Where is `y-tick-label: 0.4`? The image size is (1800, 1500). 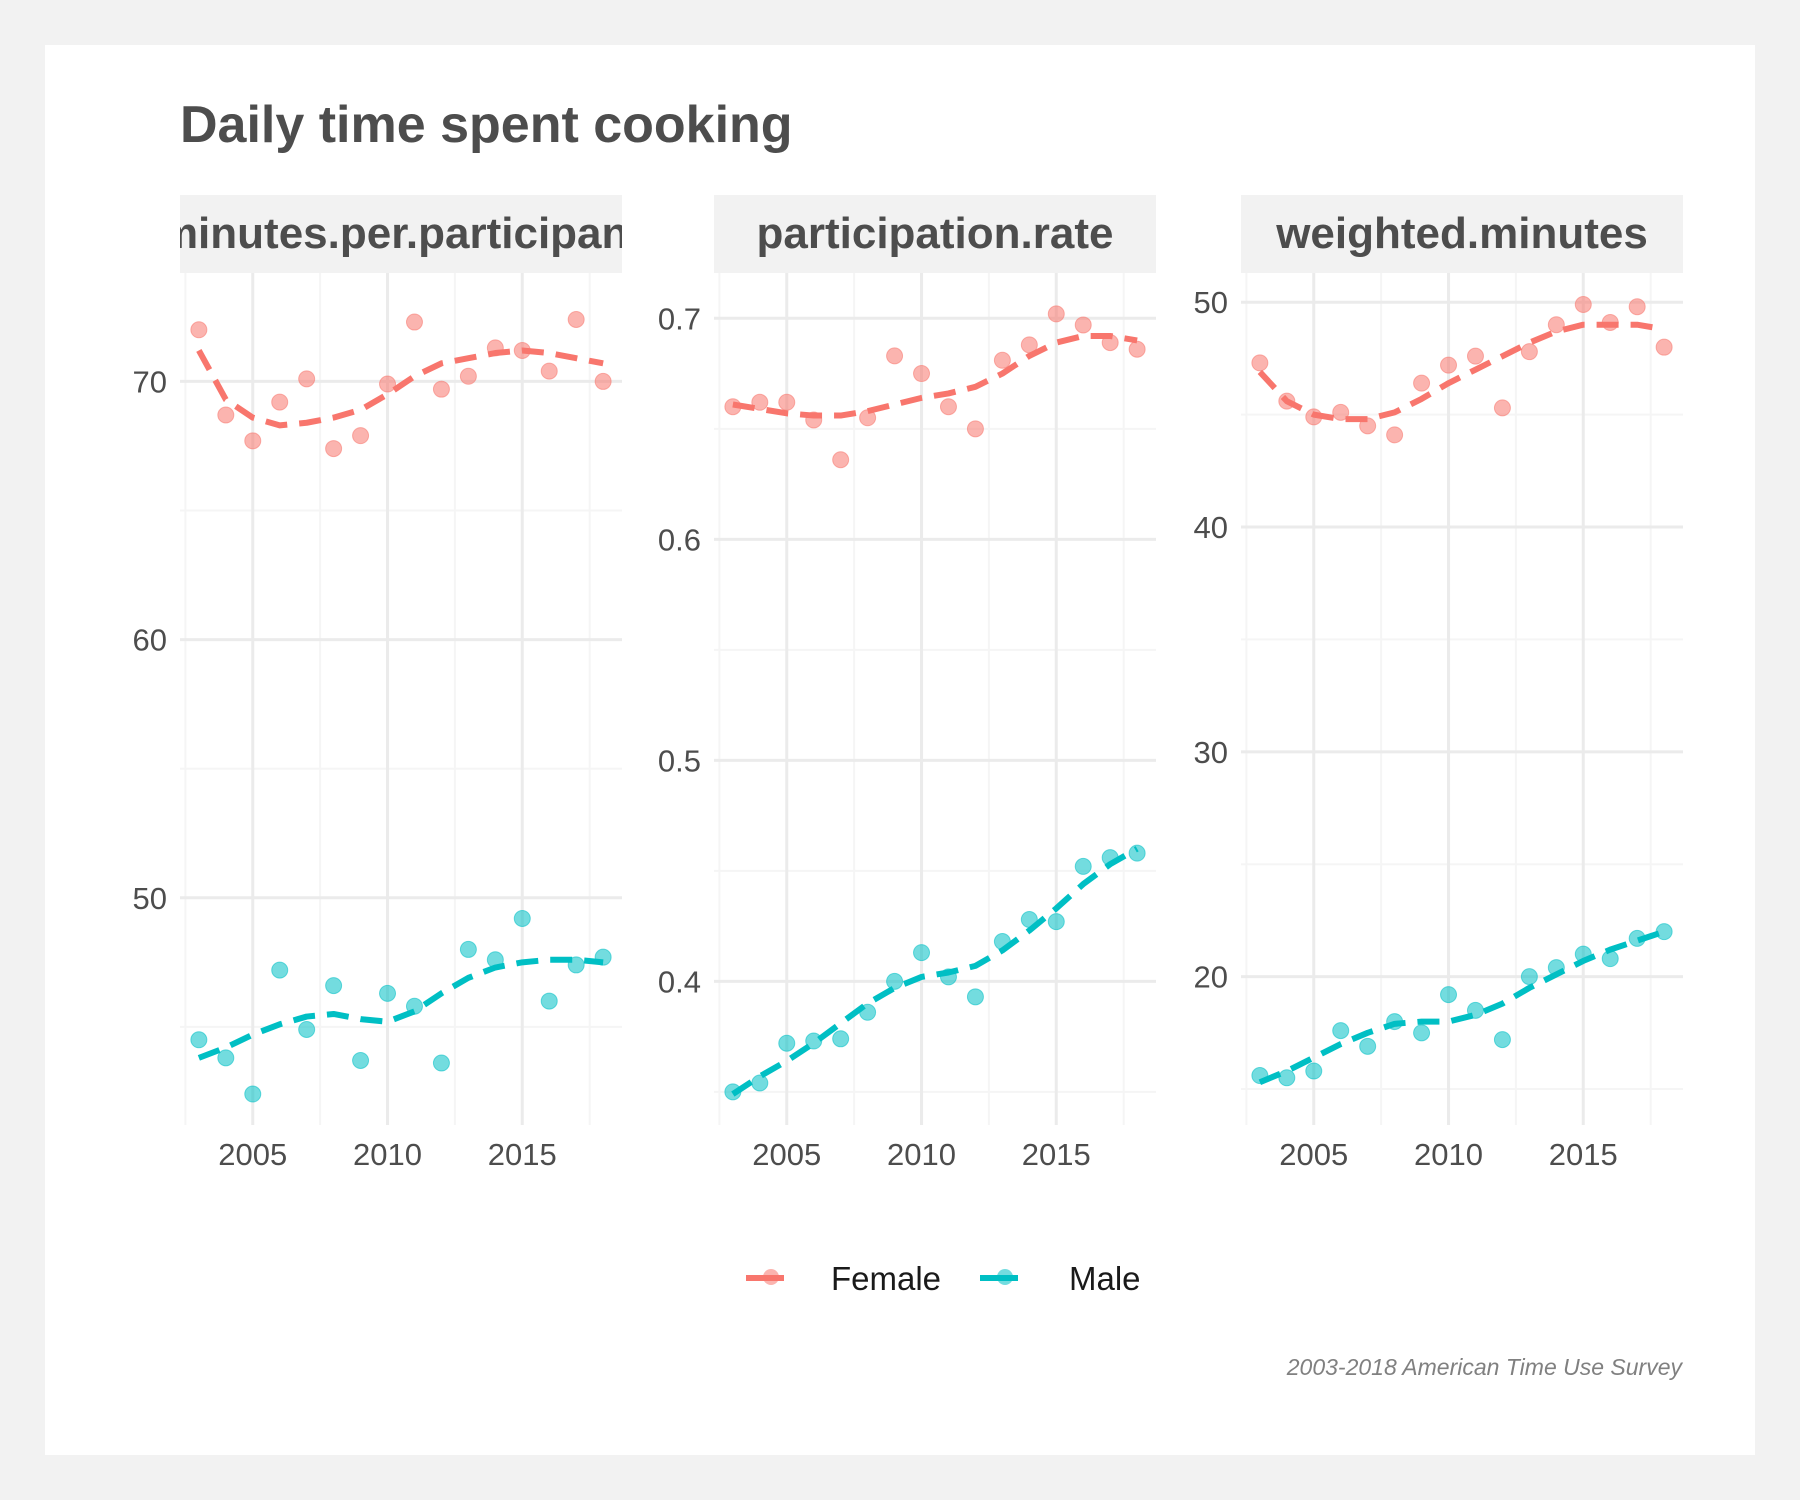
y-tick-label: 0.4 is located at coordinates (679, 981).